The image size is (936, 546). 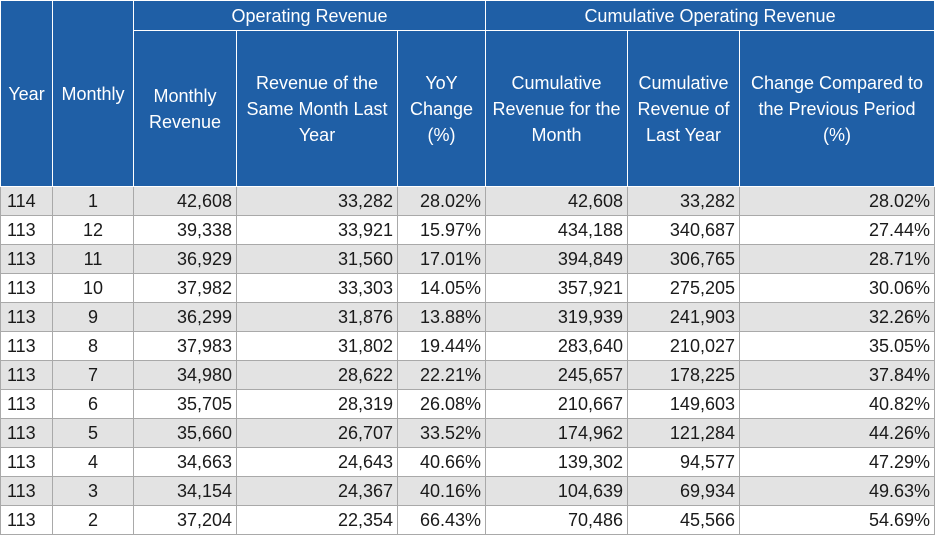 What do you see at coordinates (556, 462) in the screenshot?
I see `cell-cumulative-for-month: 139,302` at bounding box center [556, 462].